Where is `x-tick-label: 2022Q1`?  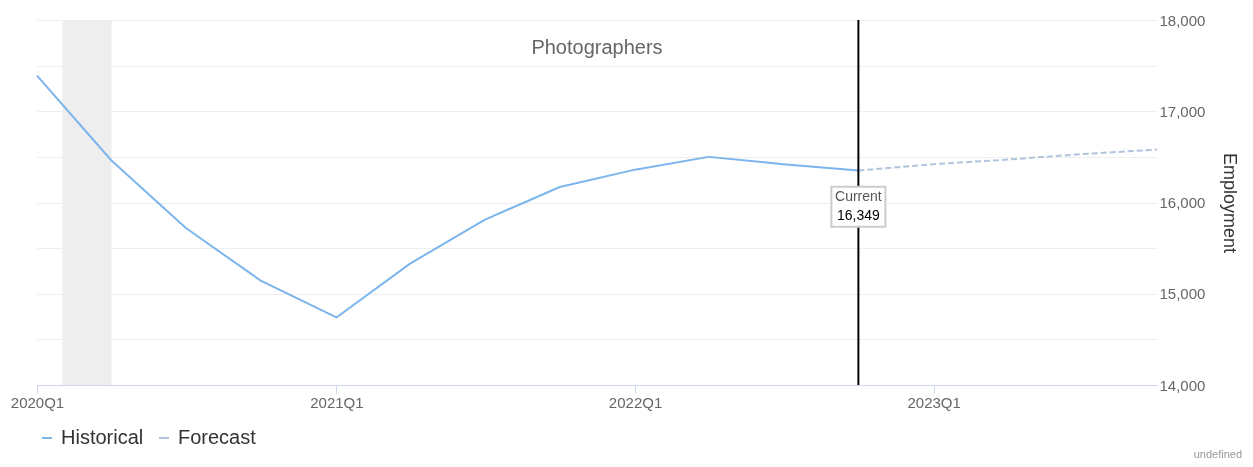
x-tick-label: 2022Q1 is located at coordinates (635, 402).